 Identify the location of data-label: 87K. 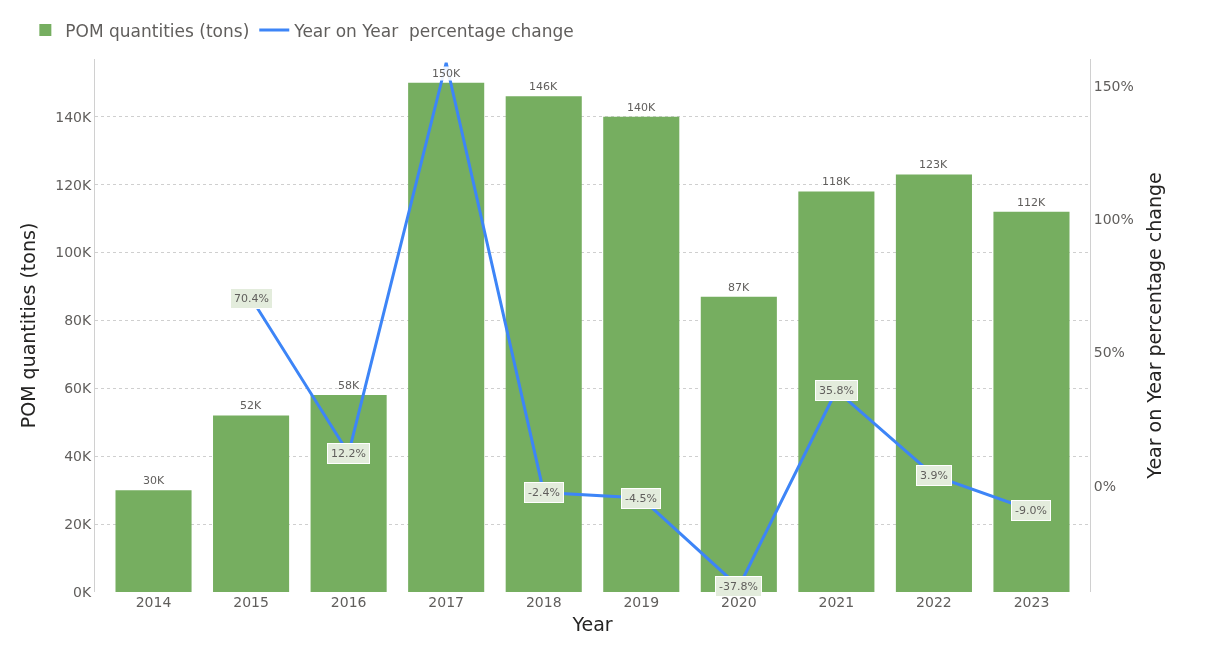
(739, 287).